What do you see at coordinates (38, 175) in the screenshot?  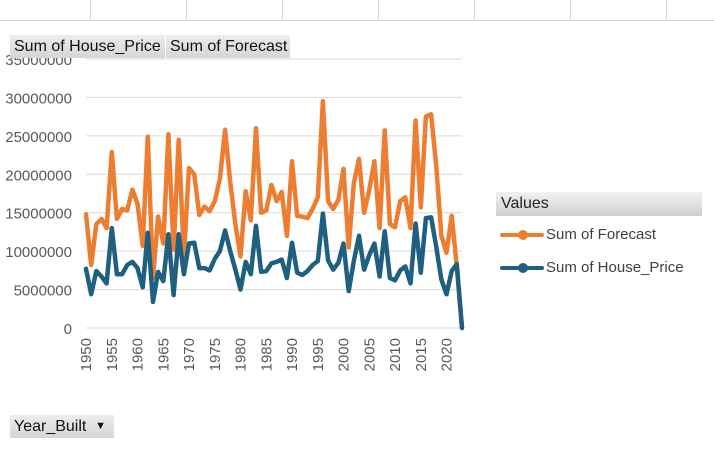 I see `y-tick-label: 20000000` at bounding box center [38, 175].